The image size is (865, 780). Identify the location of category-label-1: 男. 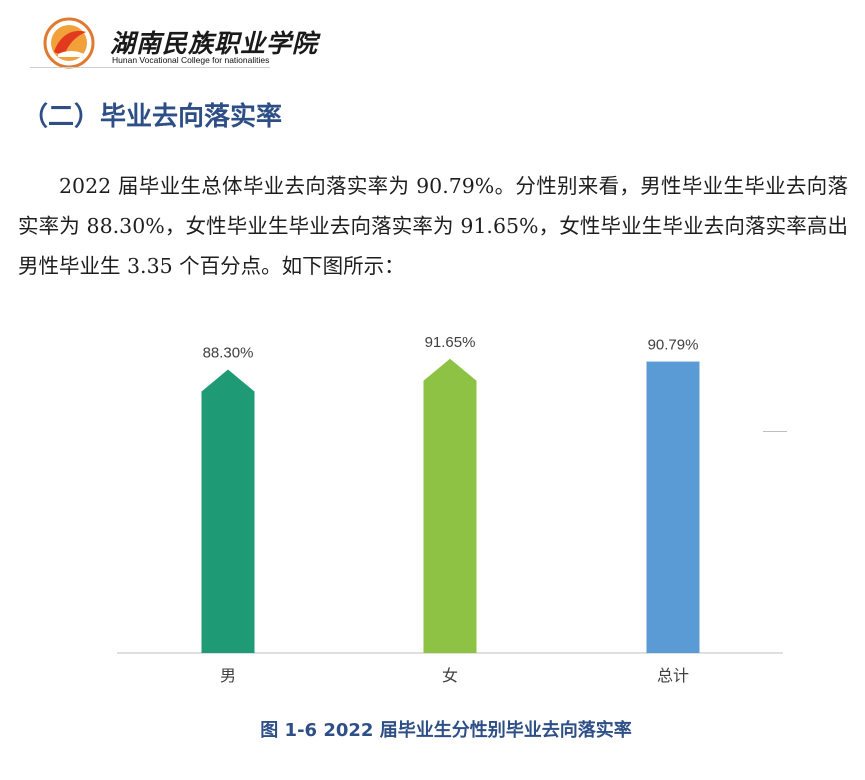
(228, 675).